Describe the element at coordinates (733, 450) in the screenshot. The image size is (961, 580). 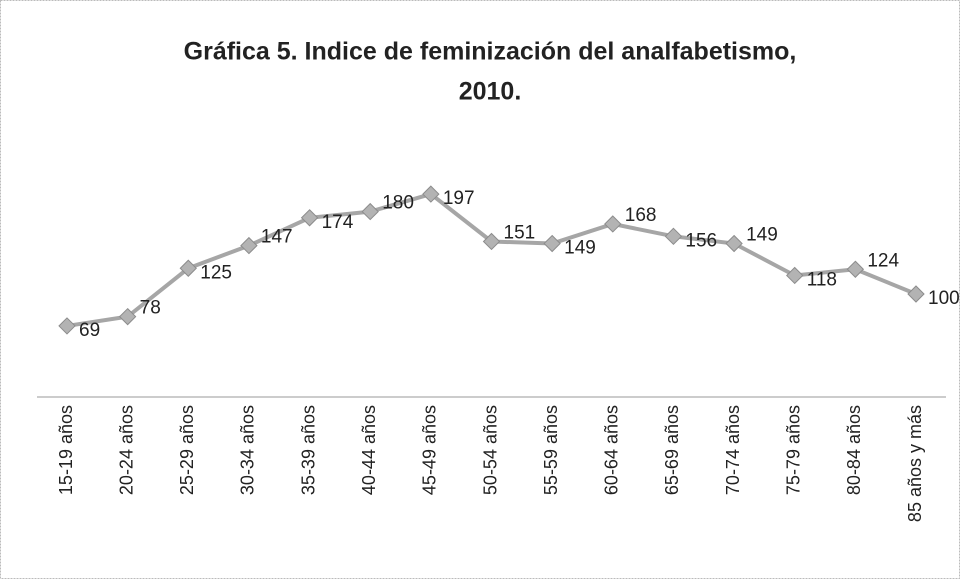
I see `x-tick-label: 70-74 años` at that location.